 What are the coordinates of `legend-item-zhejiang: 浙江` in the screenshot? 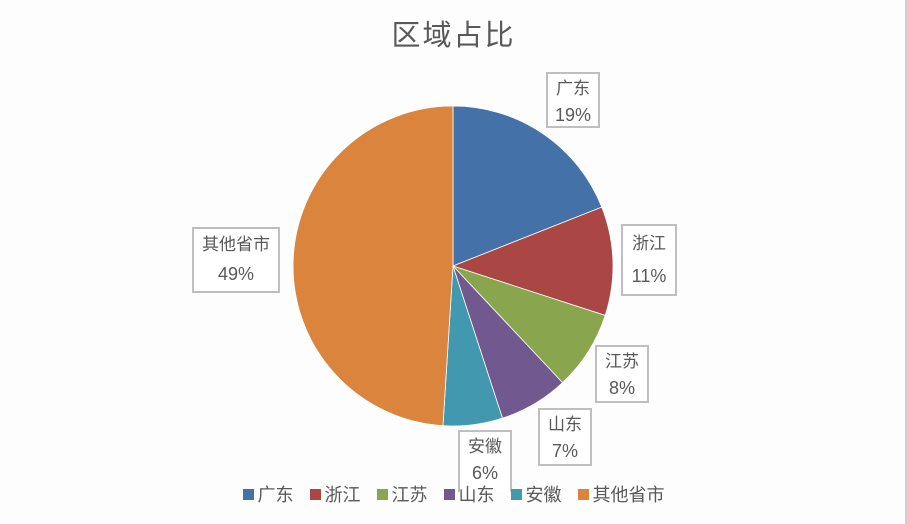 It's located at (335, 494).